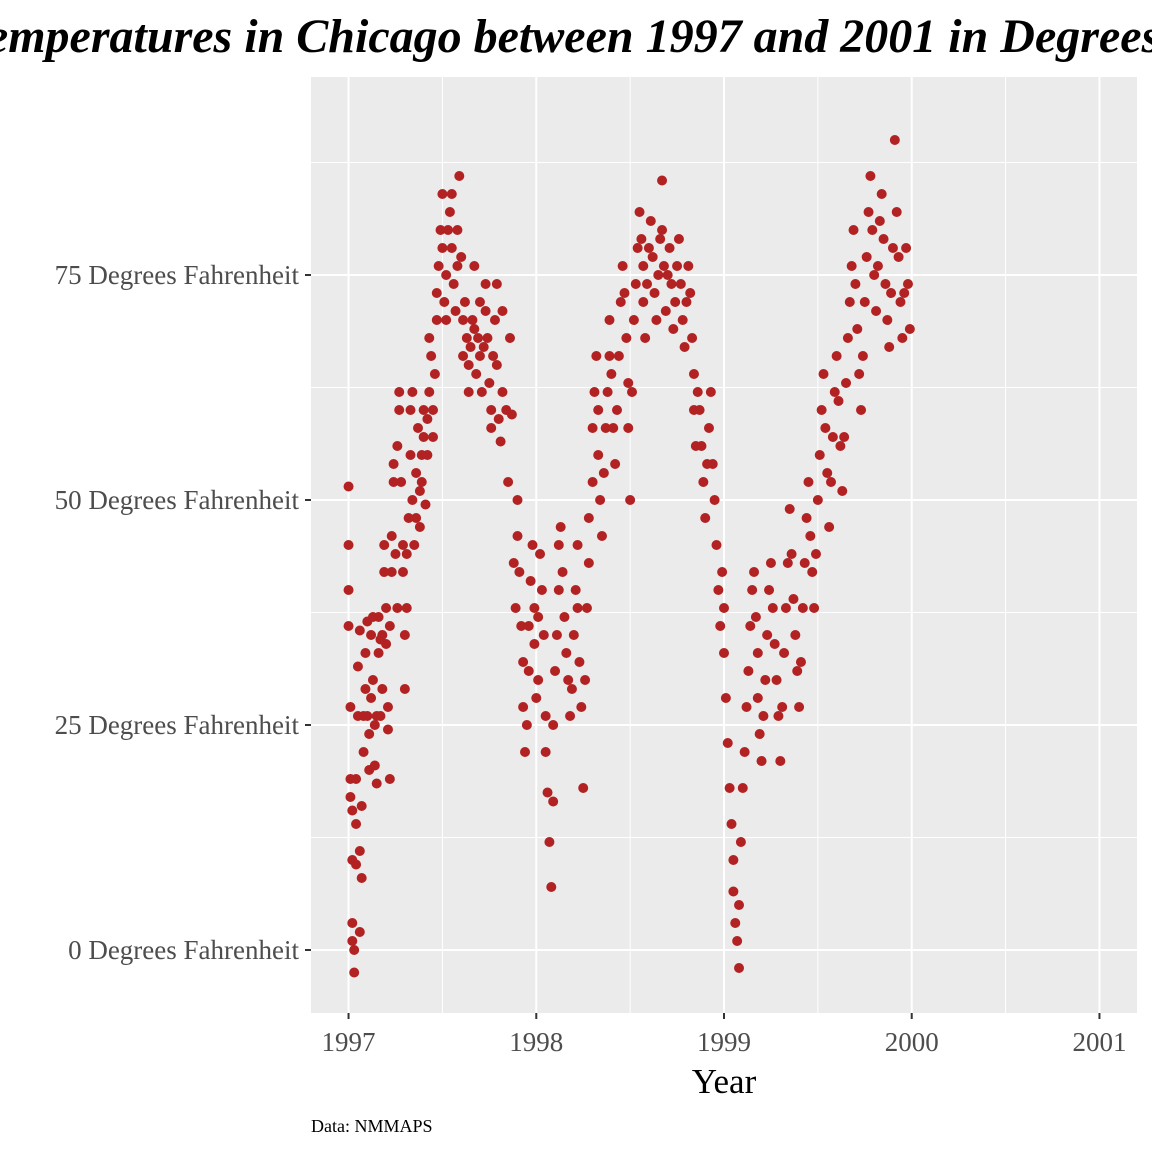  I want to click on x-axis: 1997 1998 1999 2000 2001, so click(724, 1035).